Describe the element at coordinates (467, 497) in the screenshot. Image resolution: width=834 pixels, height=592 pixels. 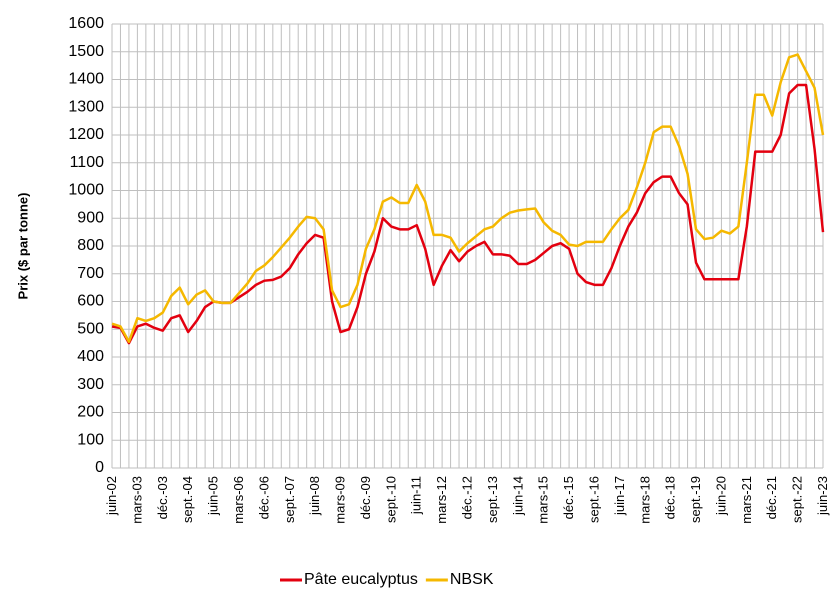
I see `x-tick-label: déc.-12` at that location.